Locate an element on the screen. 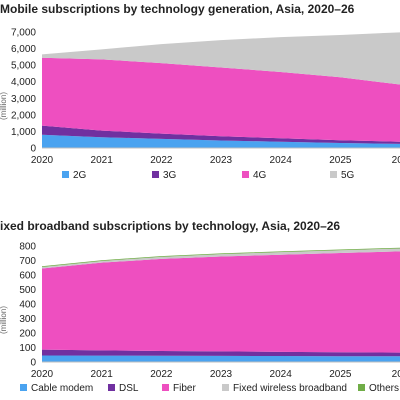  mobile-x-tick-label: 2024 is located at coordinates (281, 160).